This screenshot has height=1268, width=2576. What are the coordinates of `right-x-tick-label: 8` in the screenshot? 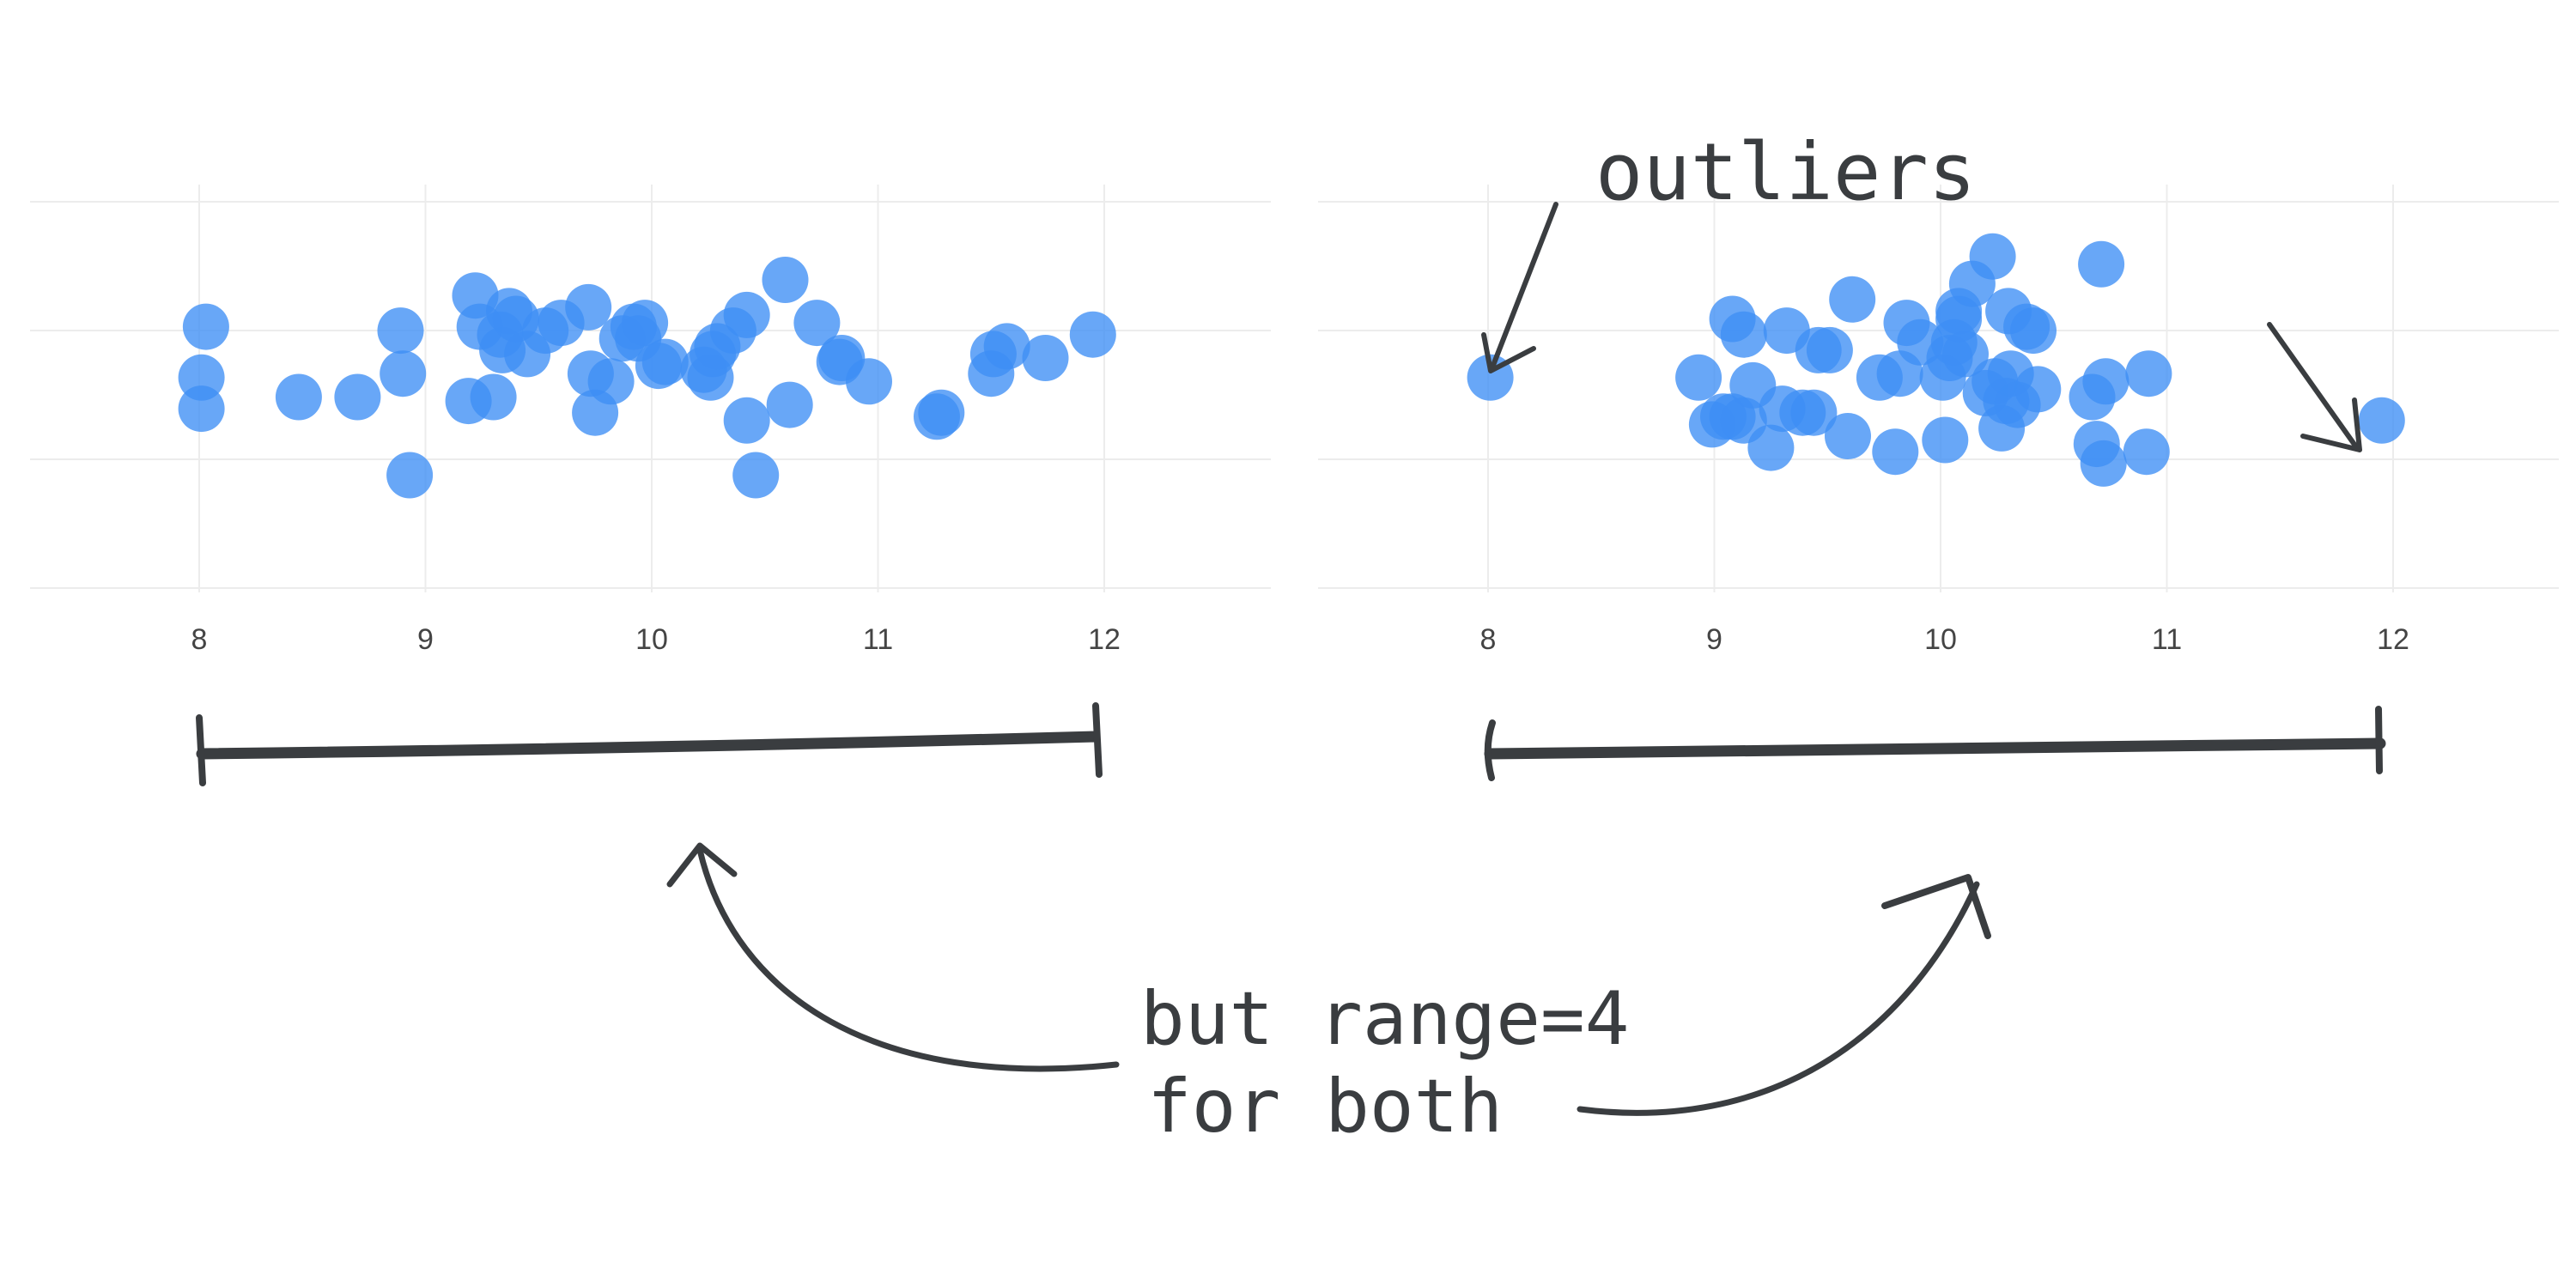 It's located at (1488, 639).